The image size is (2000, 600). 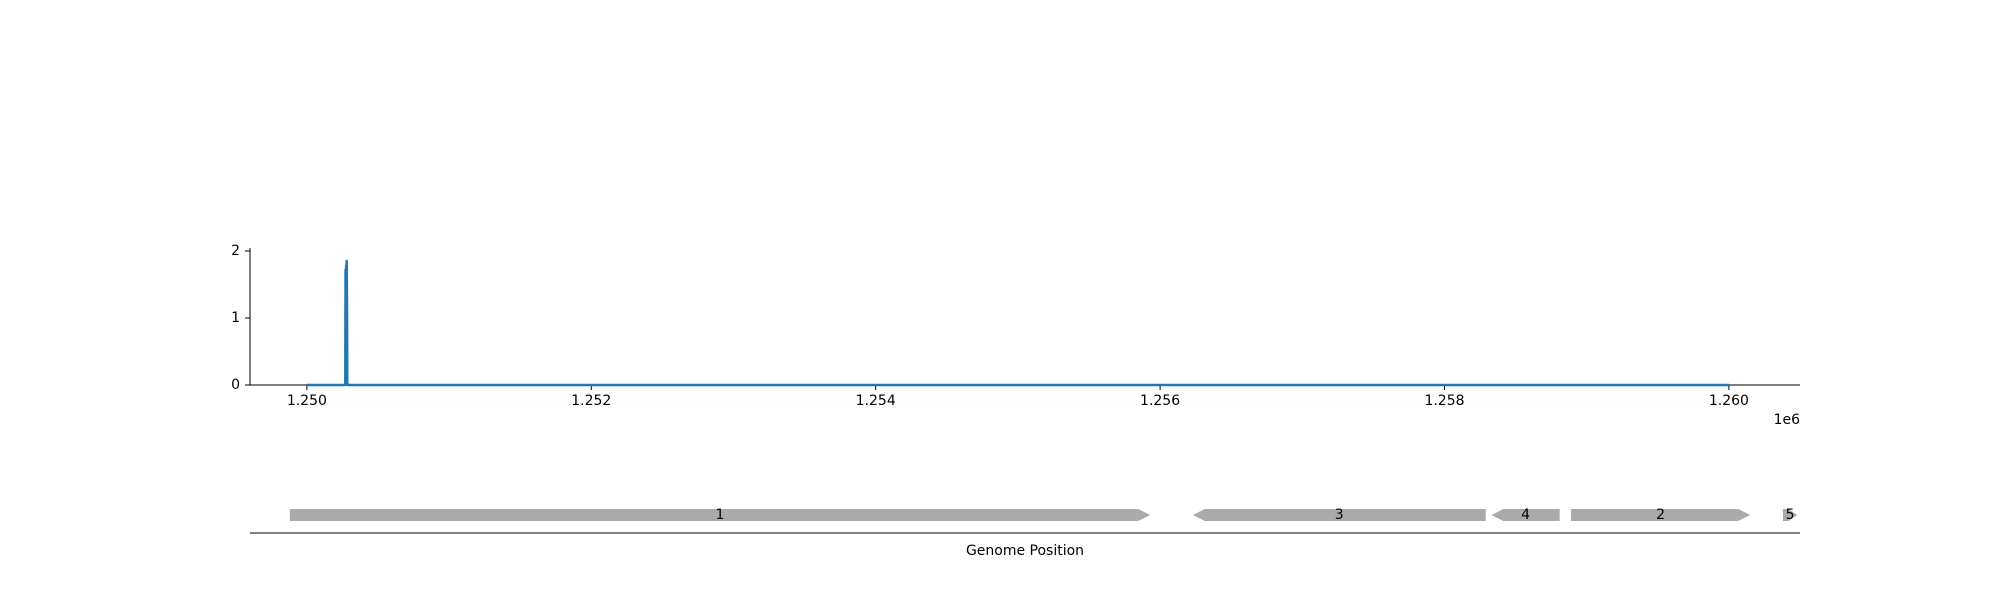 I want to click on x-axis-title: Genome Position, so click(x=1025, y=551).